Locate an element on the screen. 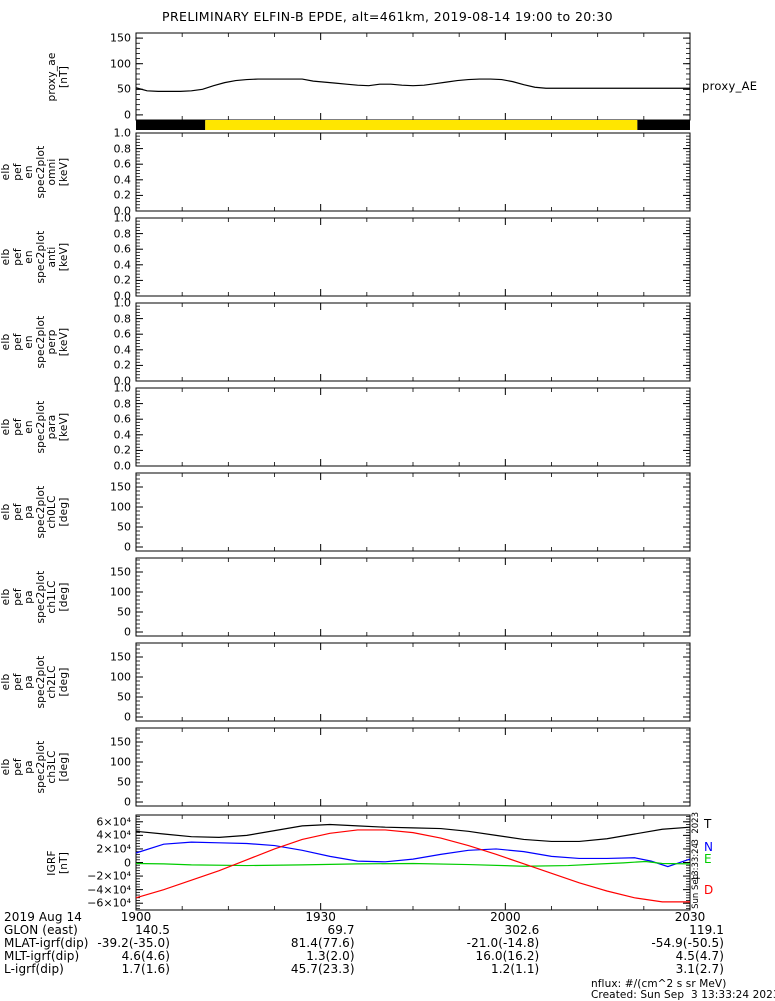 The height and width of the screenshot is (1001, 775). annotation-cell-r2-c3: 4.5(4.7) is located at coordinates (699, 956).